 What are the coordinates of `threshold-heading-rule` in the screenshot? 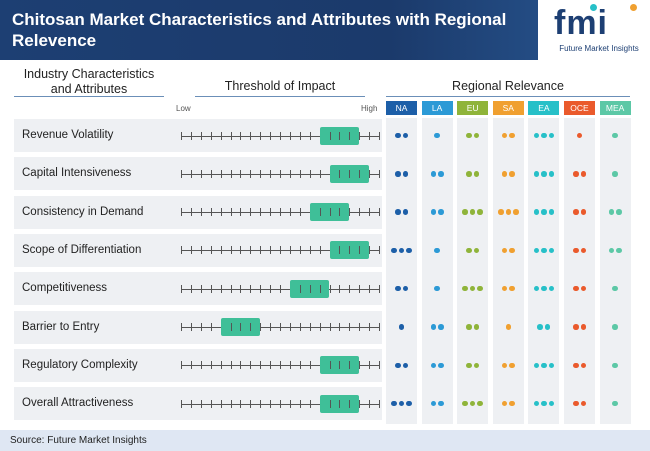 It's located at (280, 96).